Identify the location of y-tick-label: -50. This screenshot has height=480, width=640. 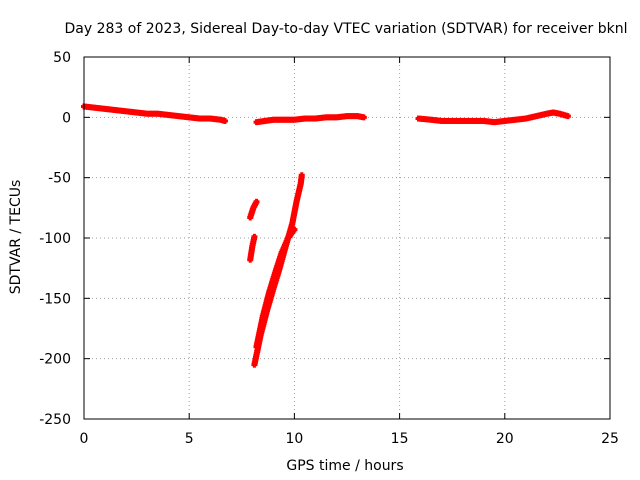
(59, 179).